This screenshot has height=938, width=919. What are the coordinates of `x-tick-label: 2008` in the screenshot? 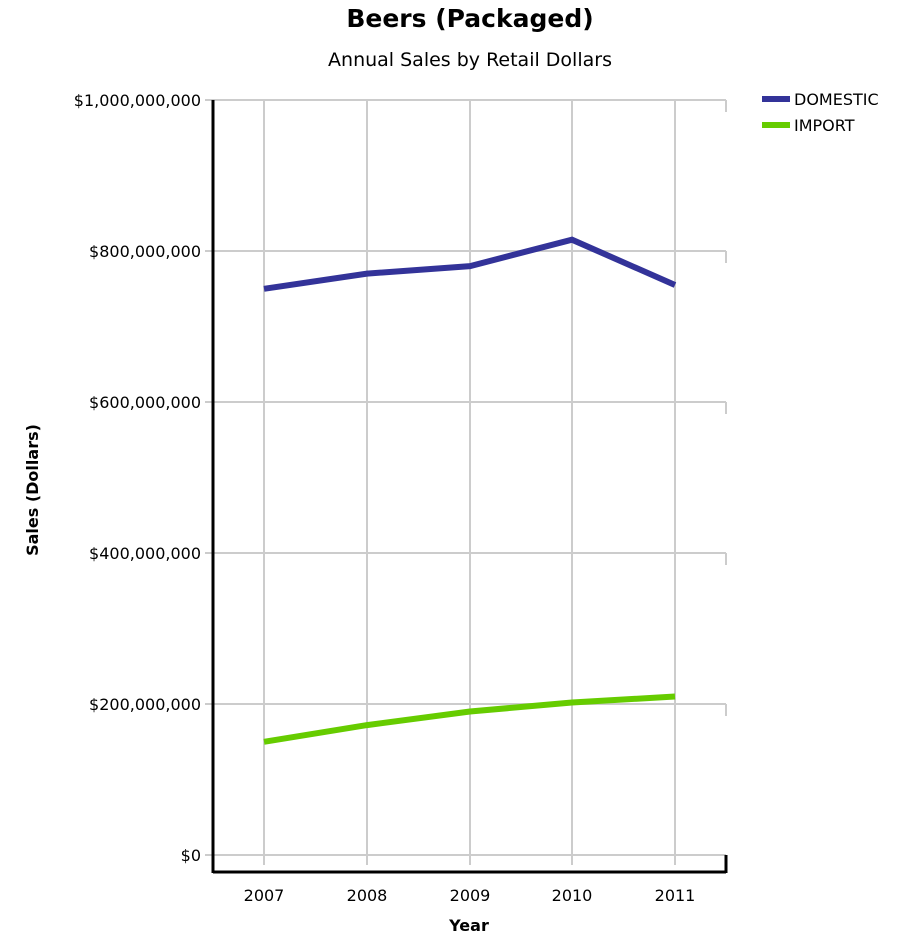 It's located at (367, 895).